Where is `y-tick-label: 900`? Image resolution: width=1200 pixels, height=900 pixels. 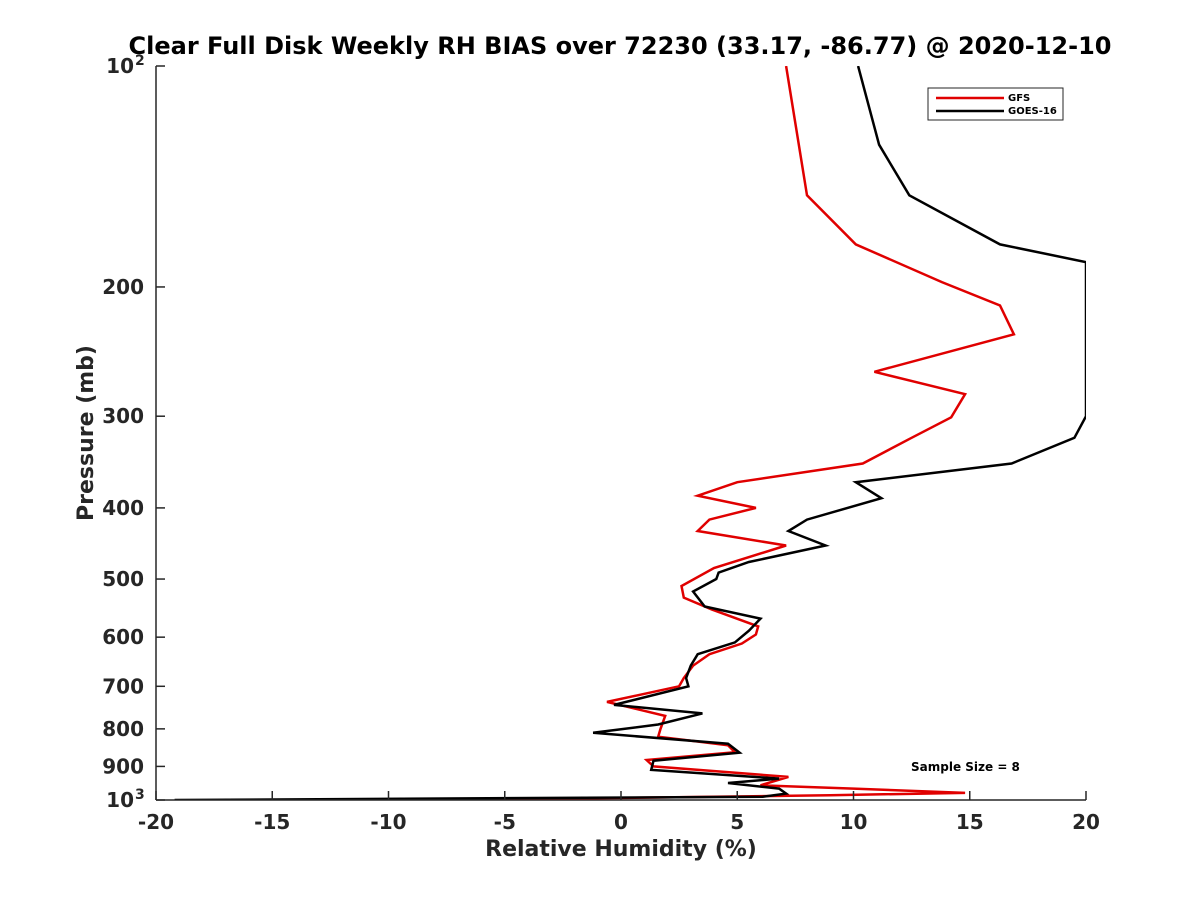 y-tick-label: 900 is located at coordinates (123, 766).